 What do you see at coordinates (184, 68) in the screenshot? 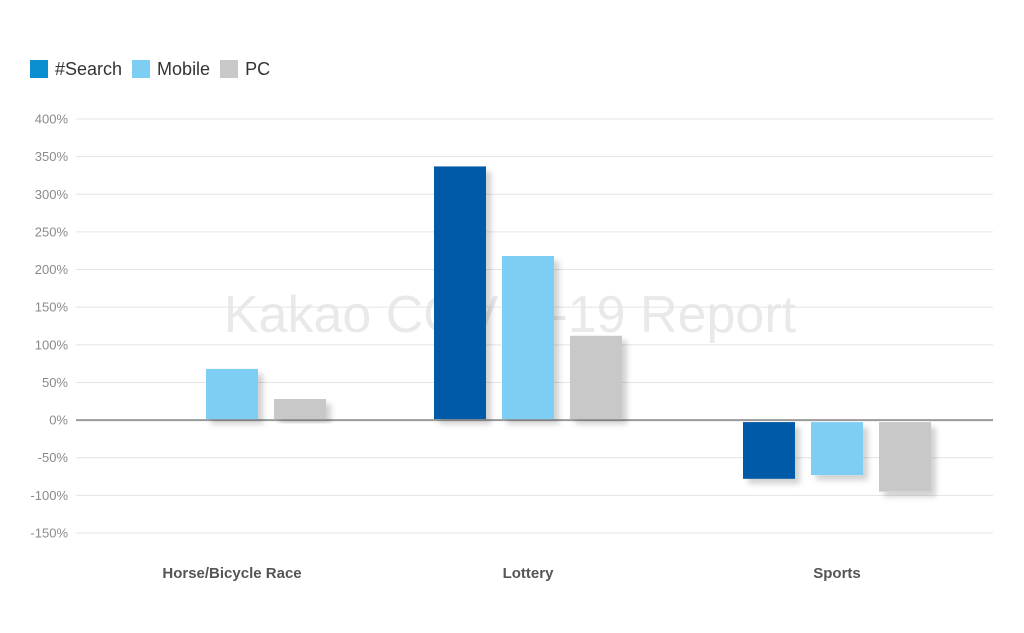
I see `legend-label: Mobile` at bounding box center [184, 68].